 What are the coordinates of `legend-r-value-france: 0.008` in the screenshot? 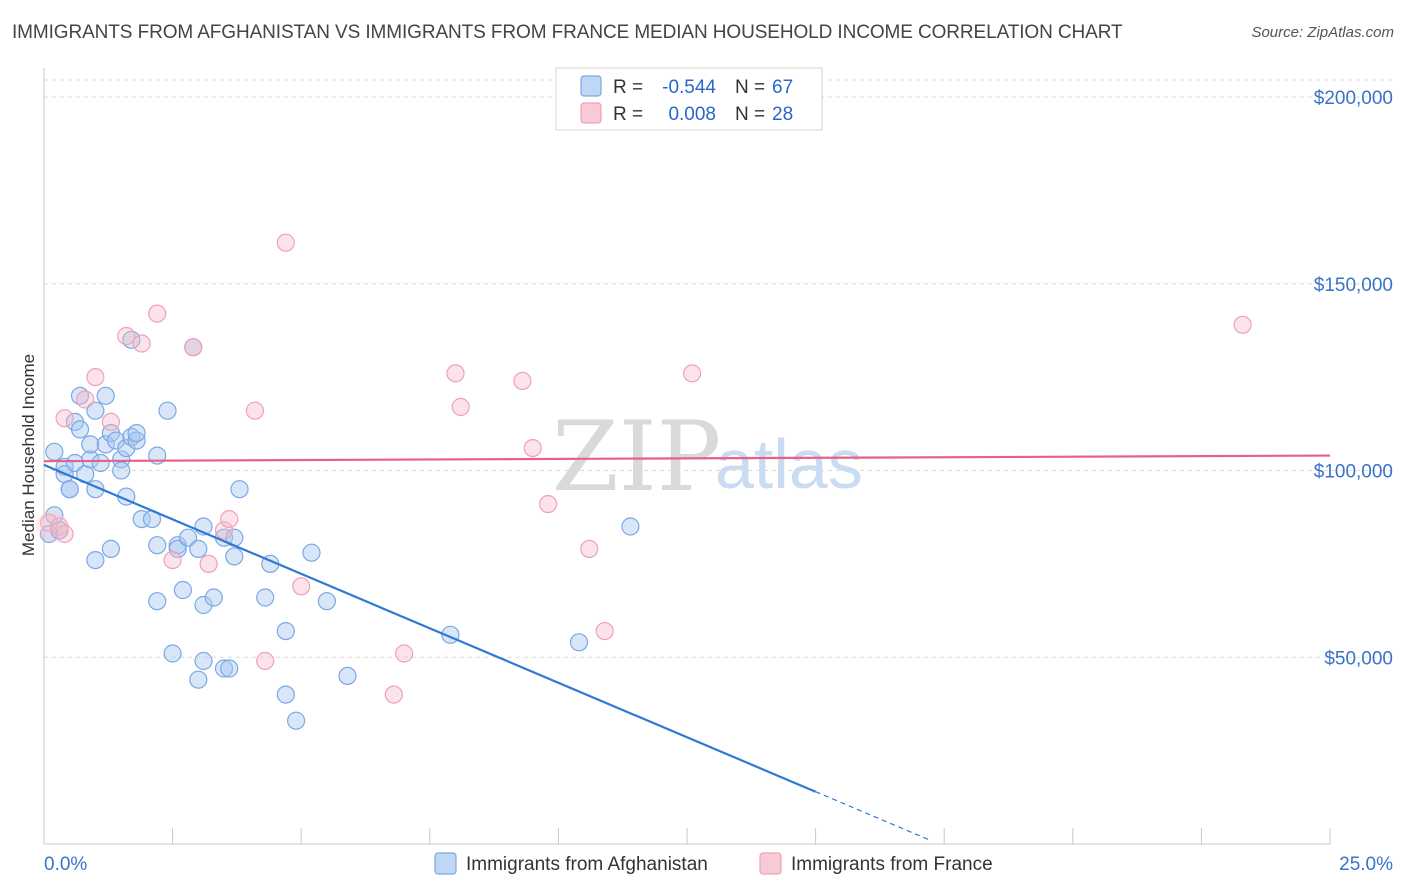 It's located at (692, 114).